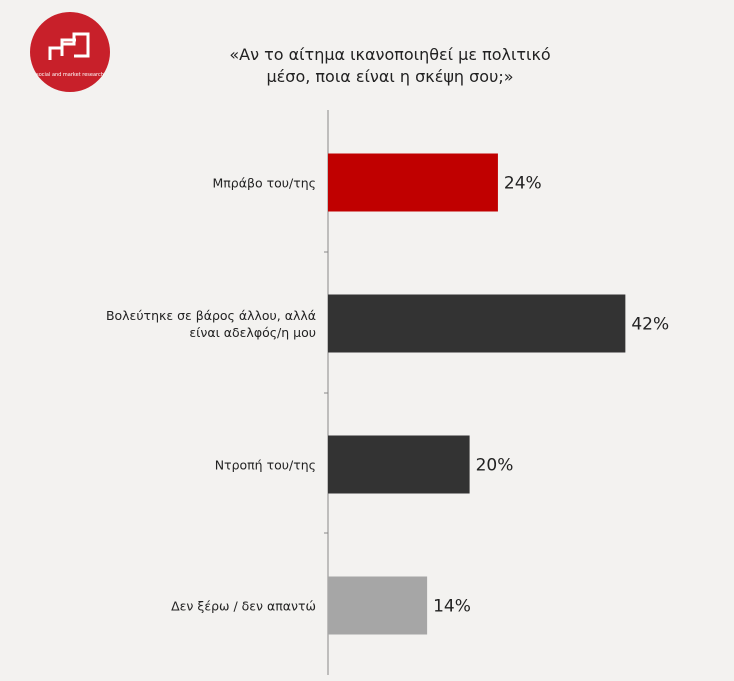 The height and width of the screenshot is (681, 734). Describe the element at coordinates (495, 466) in the screenshot. I see `value-label: 20%` at that location.